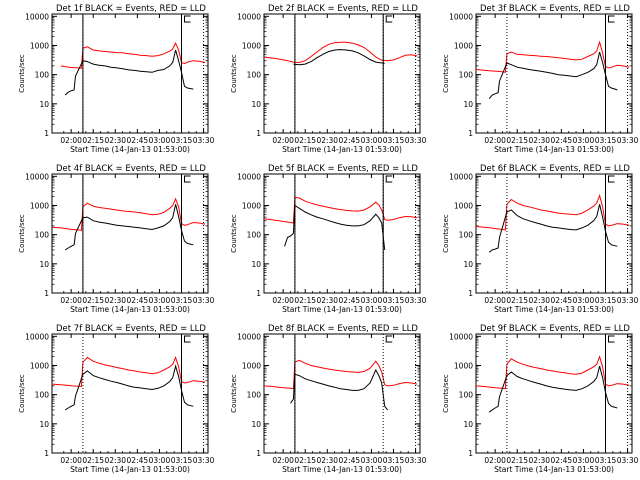  I want to click on panel-title: Det 1f BLACK = Events, RED = LLD, so click(131, 9).